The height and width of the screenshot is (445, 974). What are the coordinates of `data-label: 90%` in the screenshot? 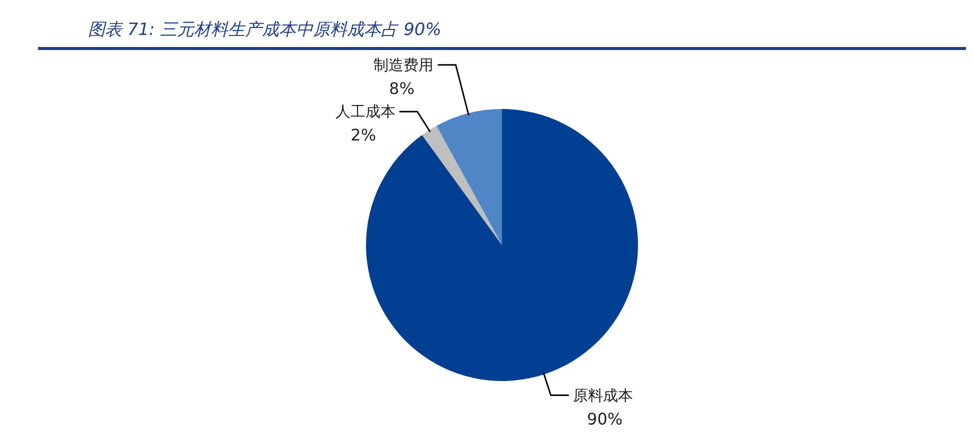 It's located at (605, 418).